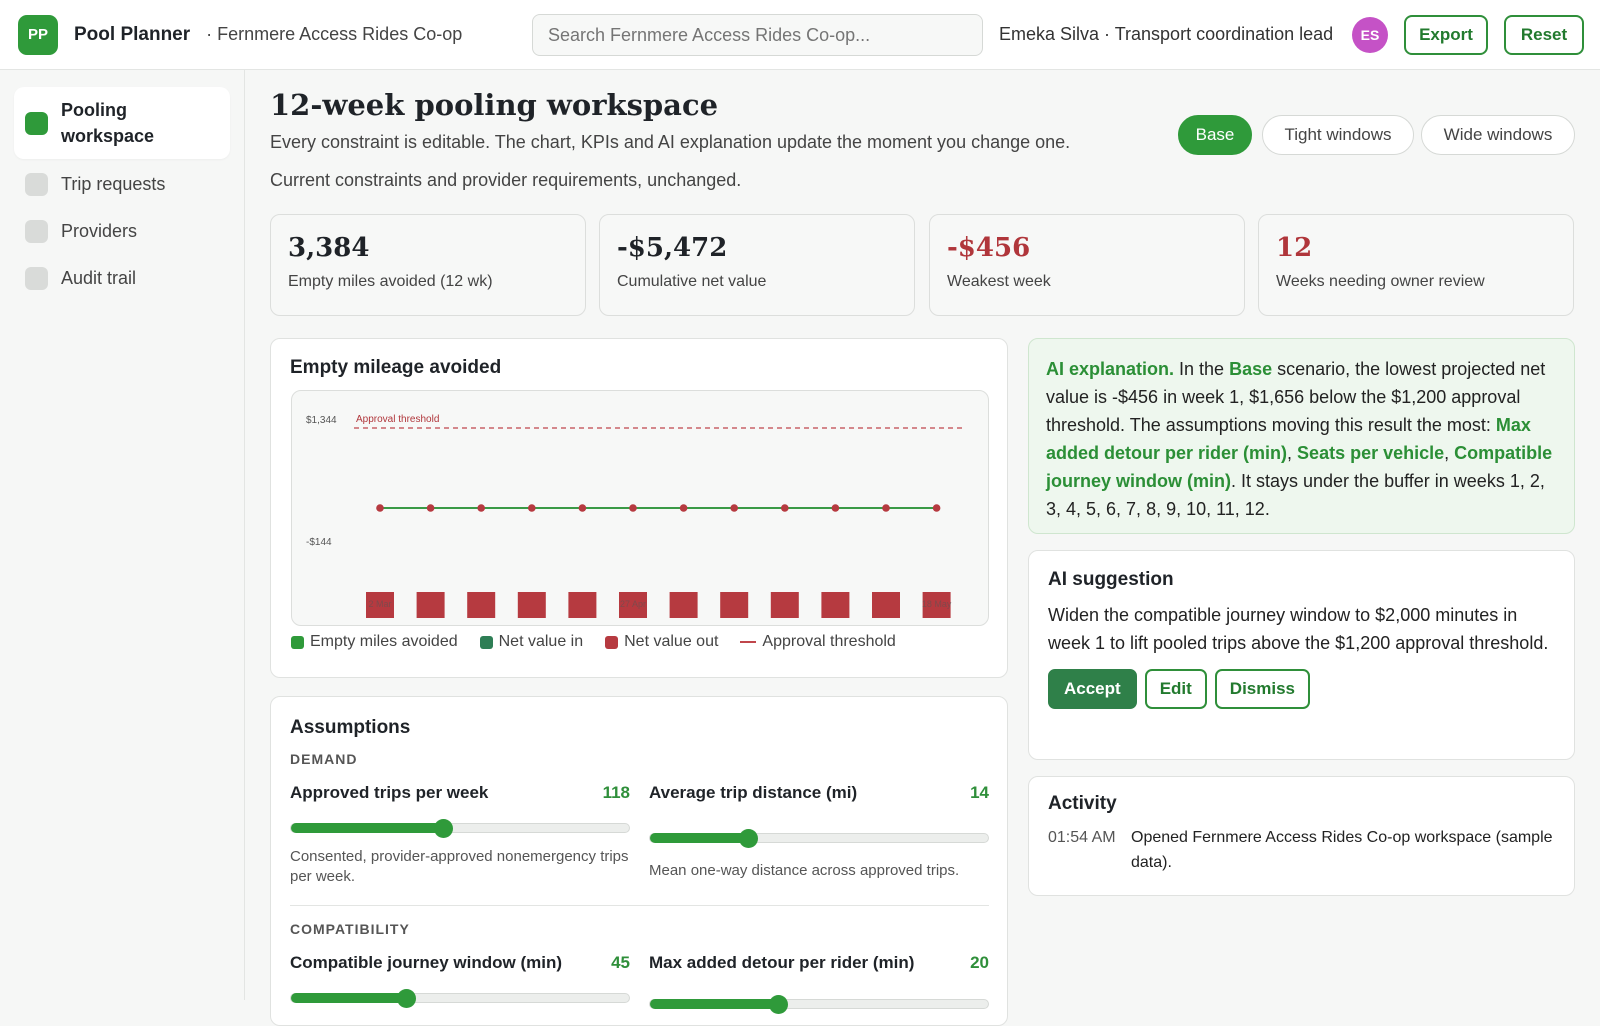 Image resolution: width=1600 pixels, height=1026 pixels. What do you see at coordinates (1370, 35) in the screenshot?
I see `avatar: ES` at bounding box center [1370, 35].